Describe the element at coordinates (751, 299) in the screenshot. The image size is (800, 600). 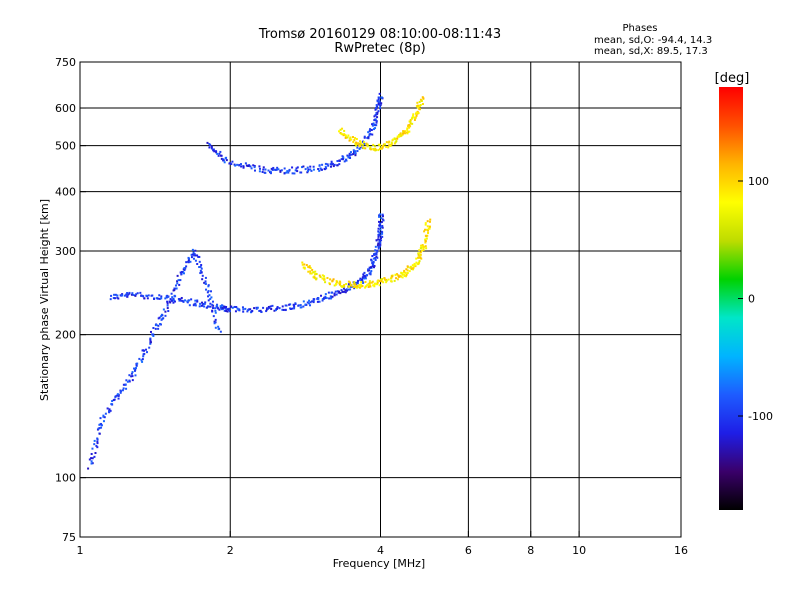
I see `colorbar-tick-label: 0` at that location.